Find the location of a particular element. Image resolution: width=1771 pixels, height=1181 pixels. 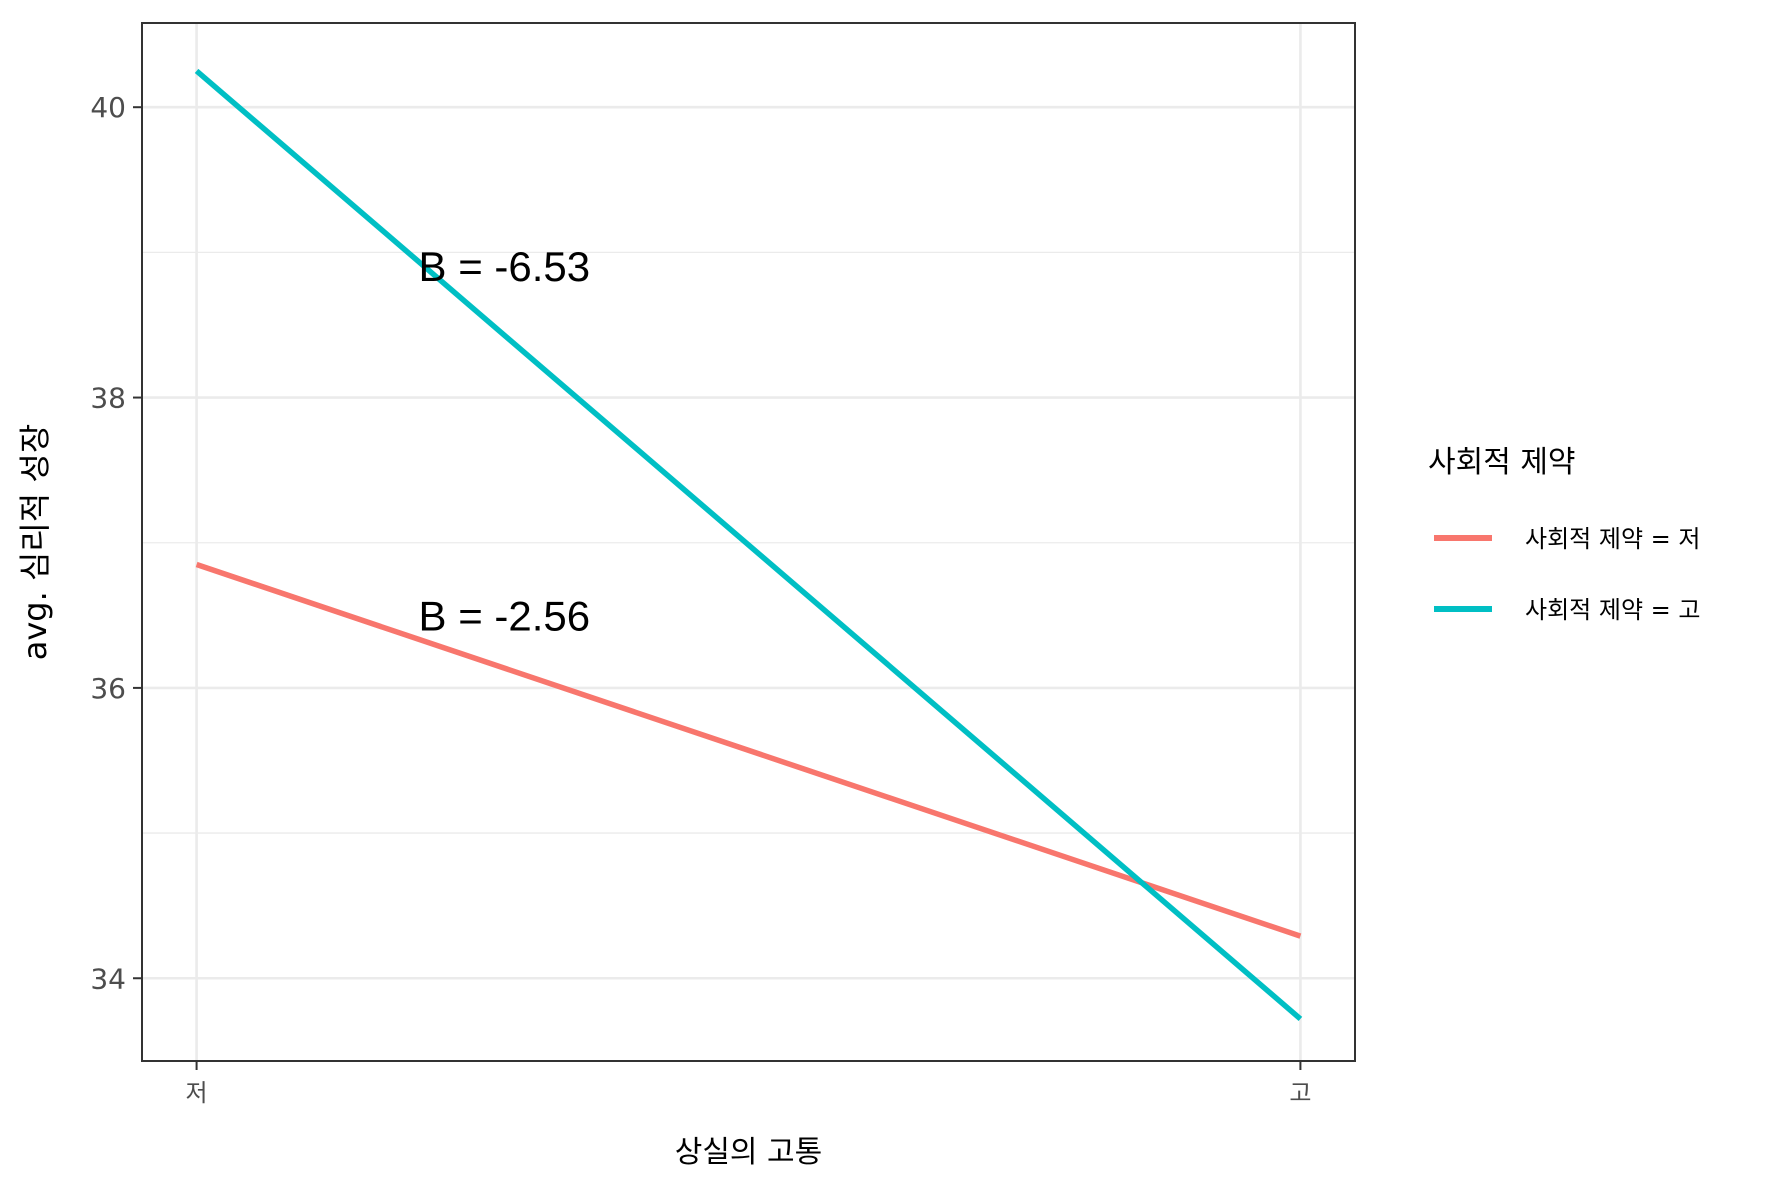

legend-label-0: 사회적 제약 = 저 is located at coordinates (1612, 539).